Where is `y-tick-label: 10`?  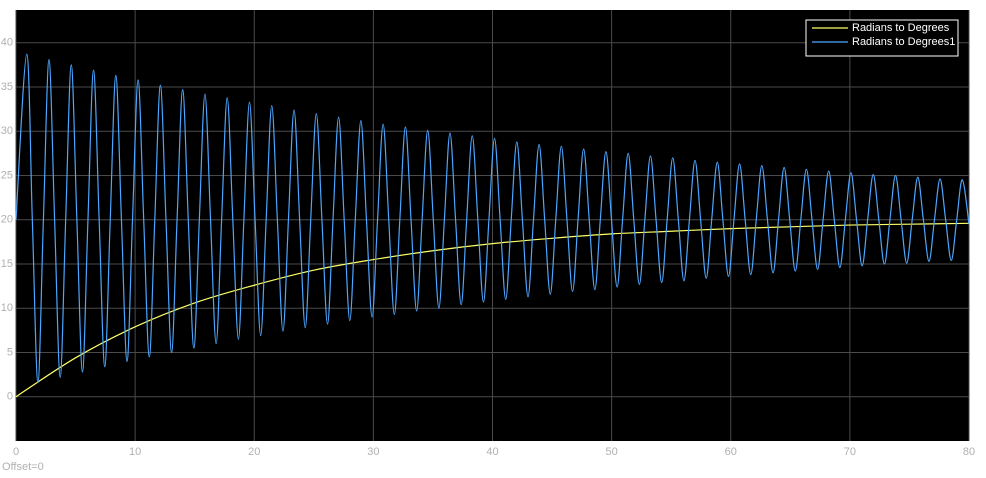 y-tick-label: 10 is located at coordinates (7, 308).